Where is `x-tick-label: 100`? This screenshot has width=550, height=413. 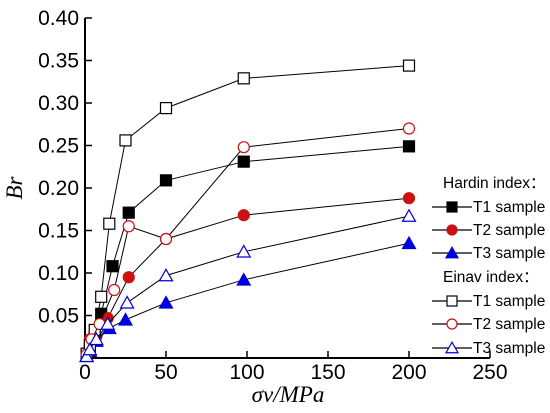
x-tick-label: 100 is located at coordinates (246, 372).